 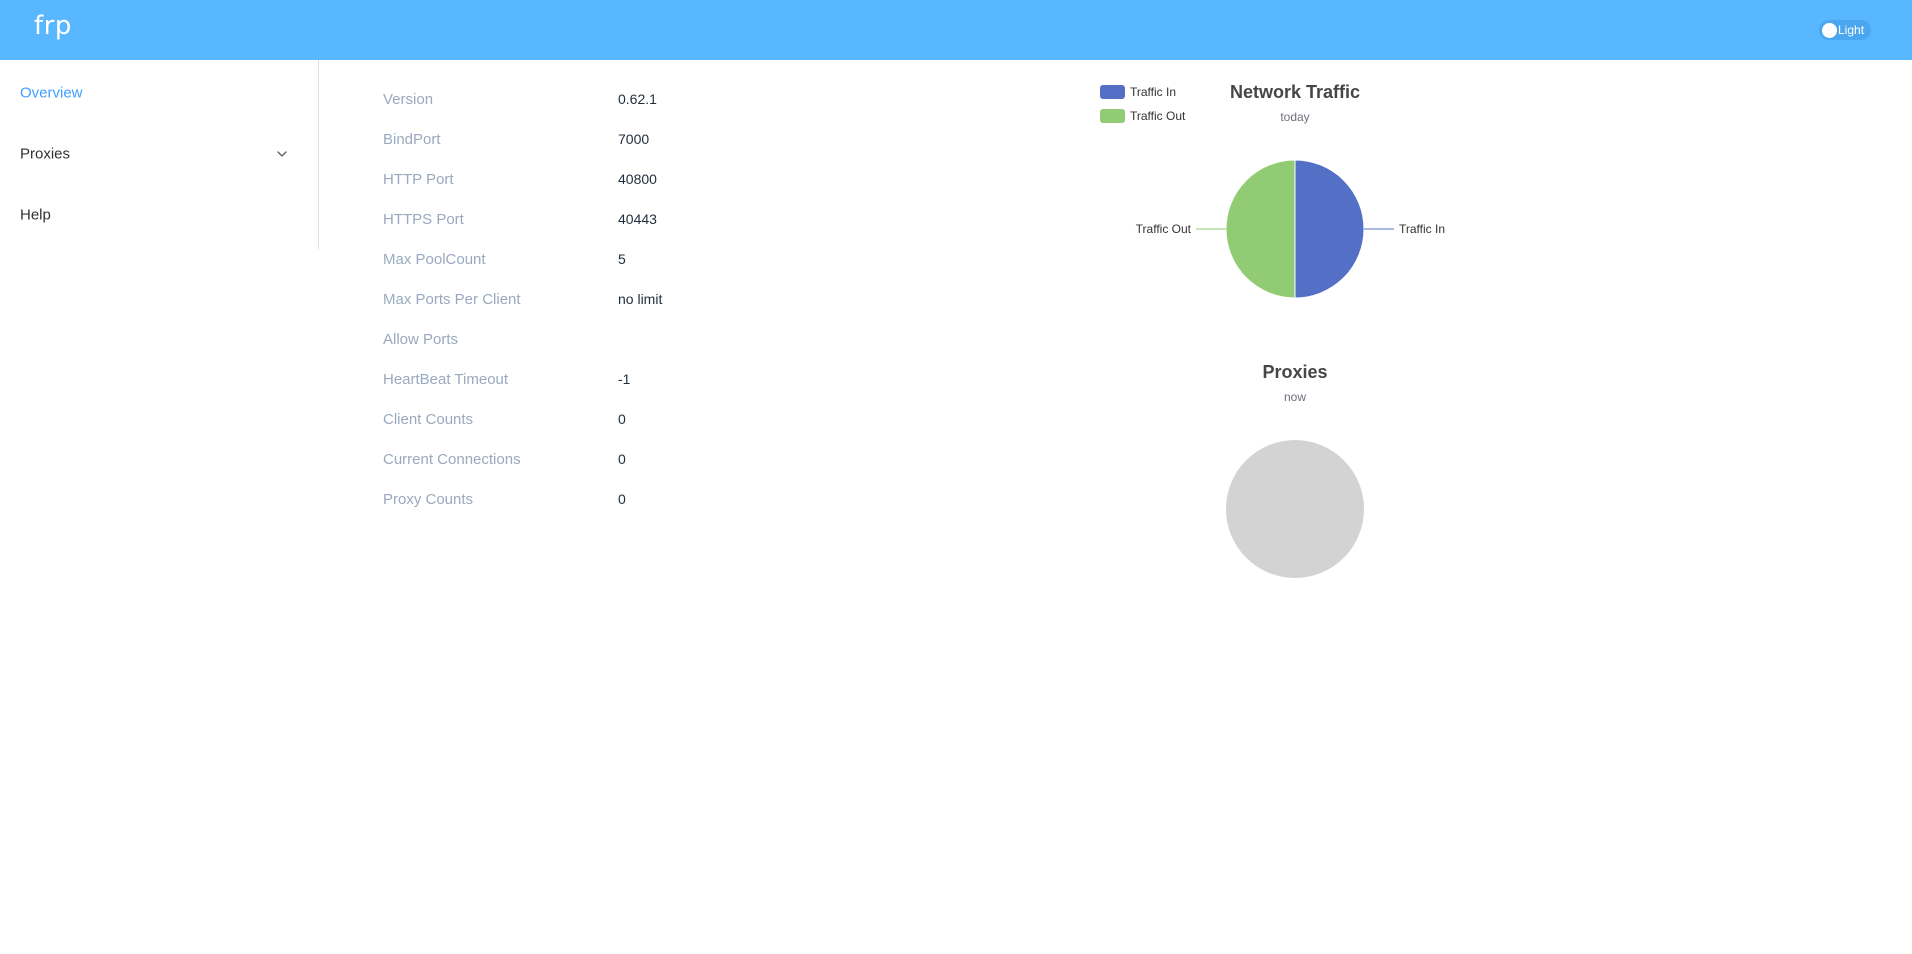 What do you see at coordinates (663, 351) in the screenshot?
I see `info-row-allow-ports: Allow Ports` at bounding box center [663, 351].